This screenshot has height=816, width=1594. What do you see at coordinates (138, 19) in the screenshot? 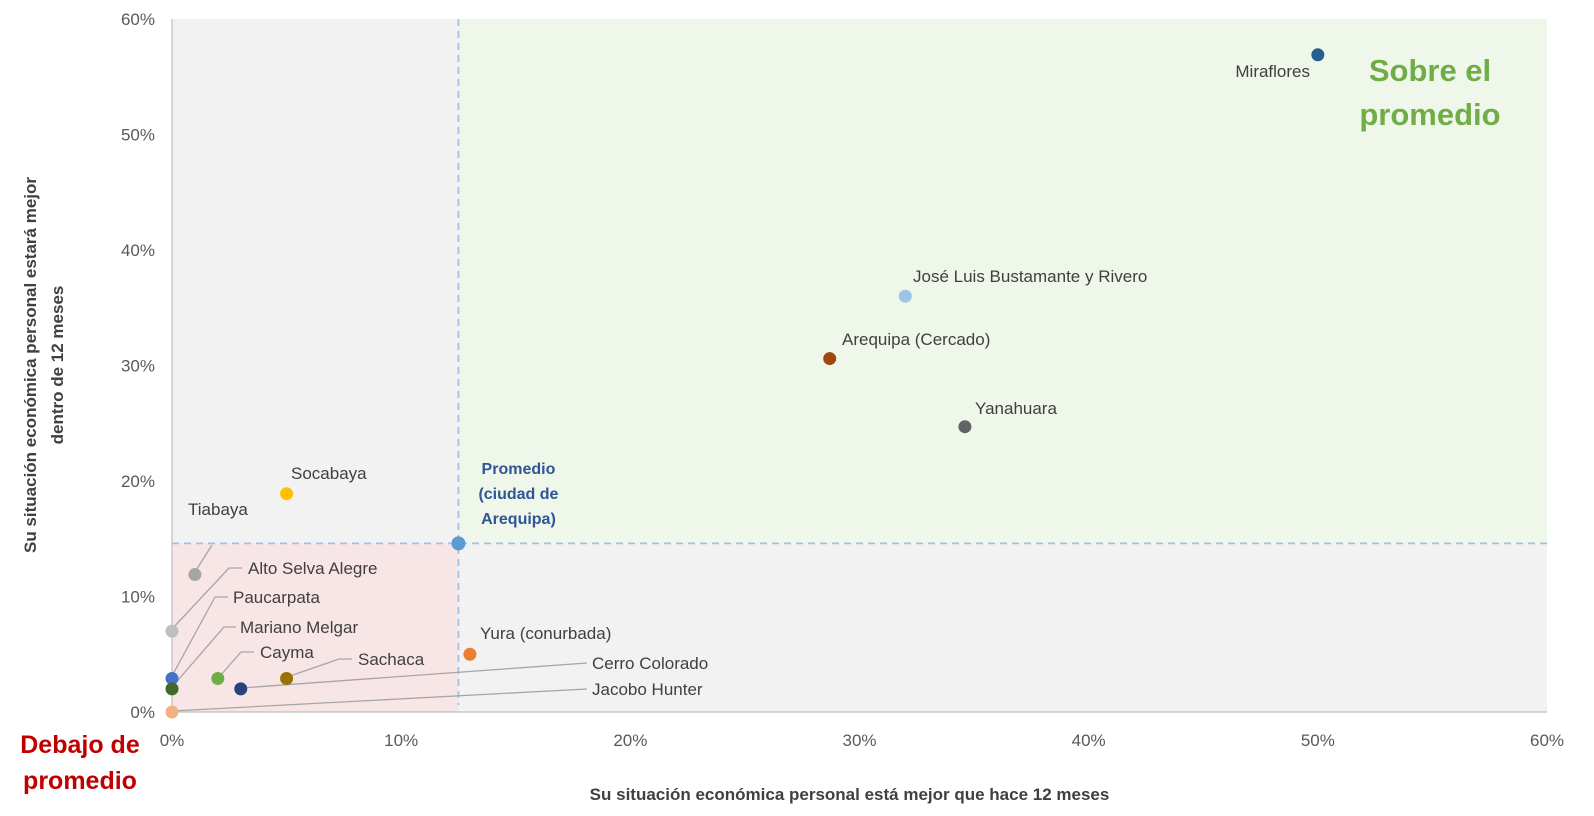
I see `y-tick-label: 60%` at bounding box center [138, 19].